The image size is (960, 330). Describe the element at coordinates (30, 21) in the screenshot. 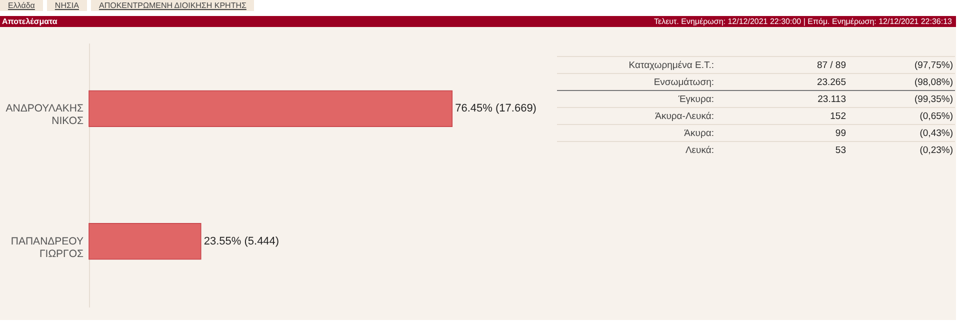

I see `chart-title: Αποτελέσματα` at that location.